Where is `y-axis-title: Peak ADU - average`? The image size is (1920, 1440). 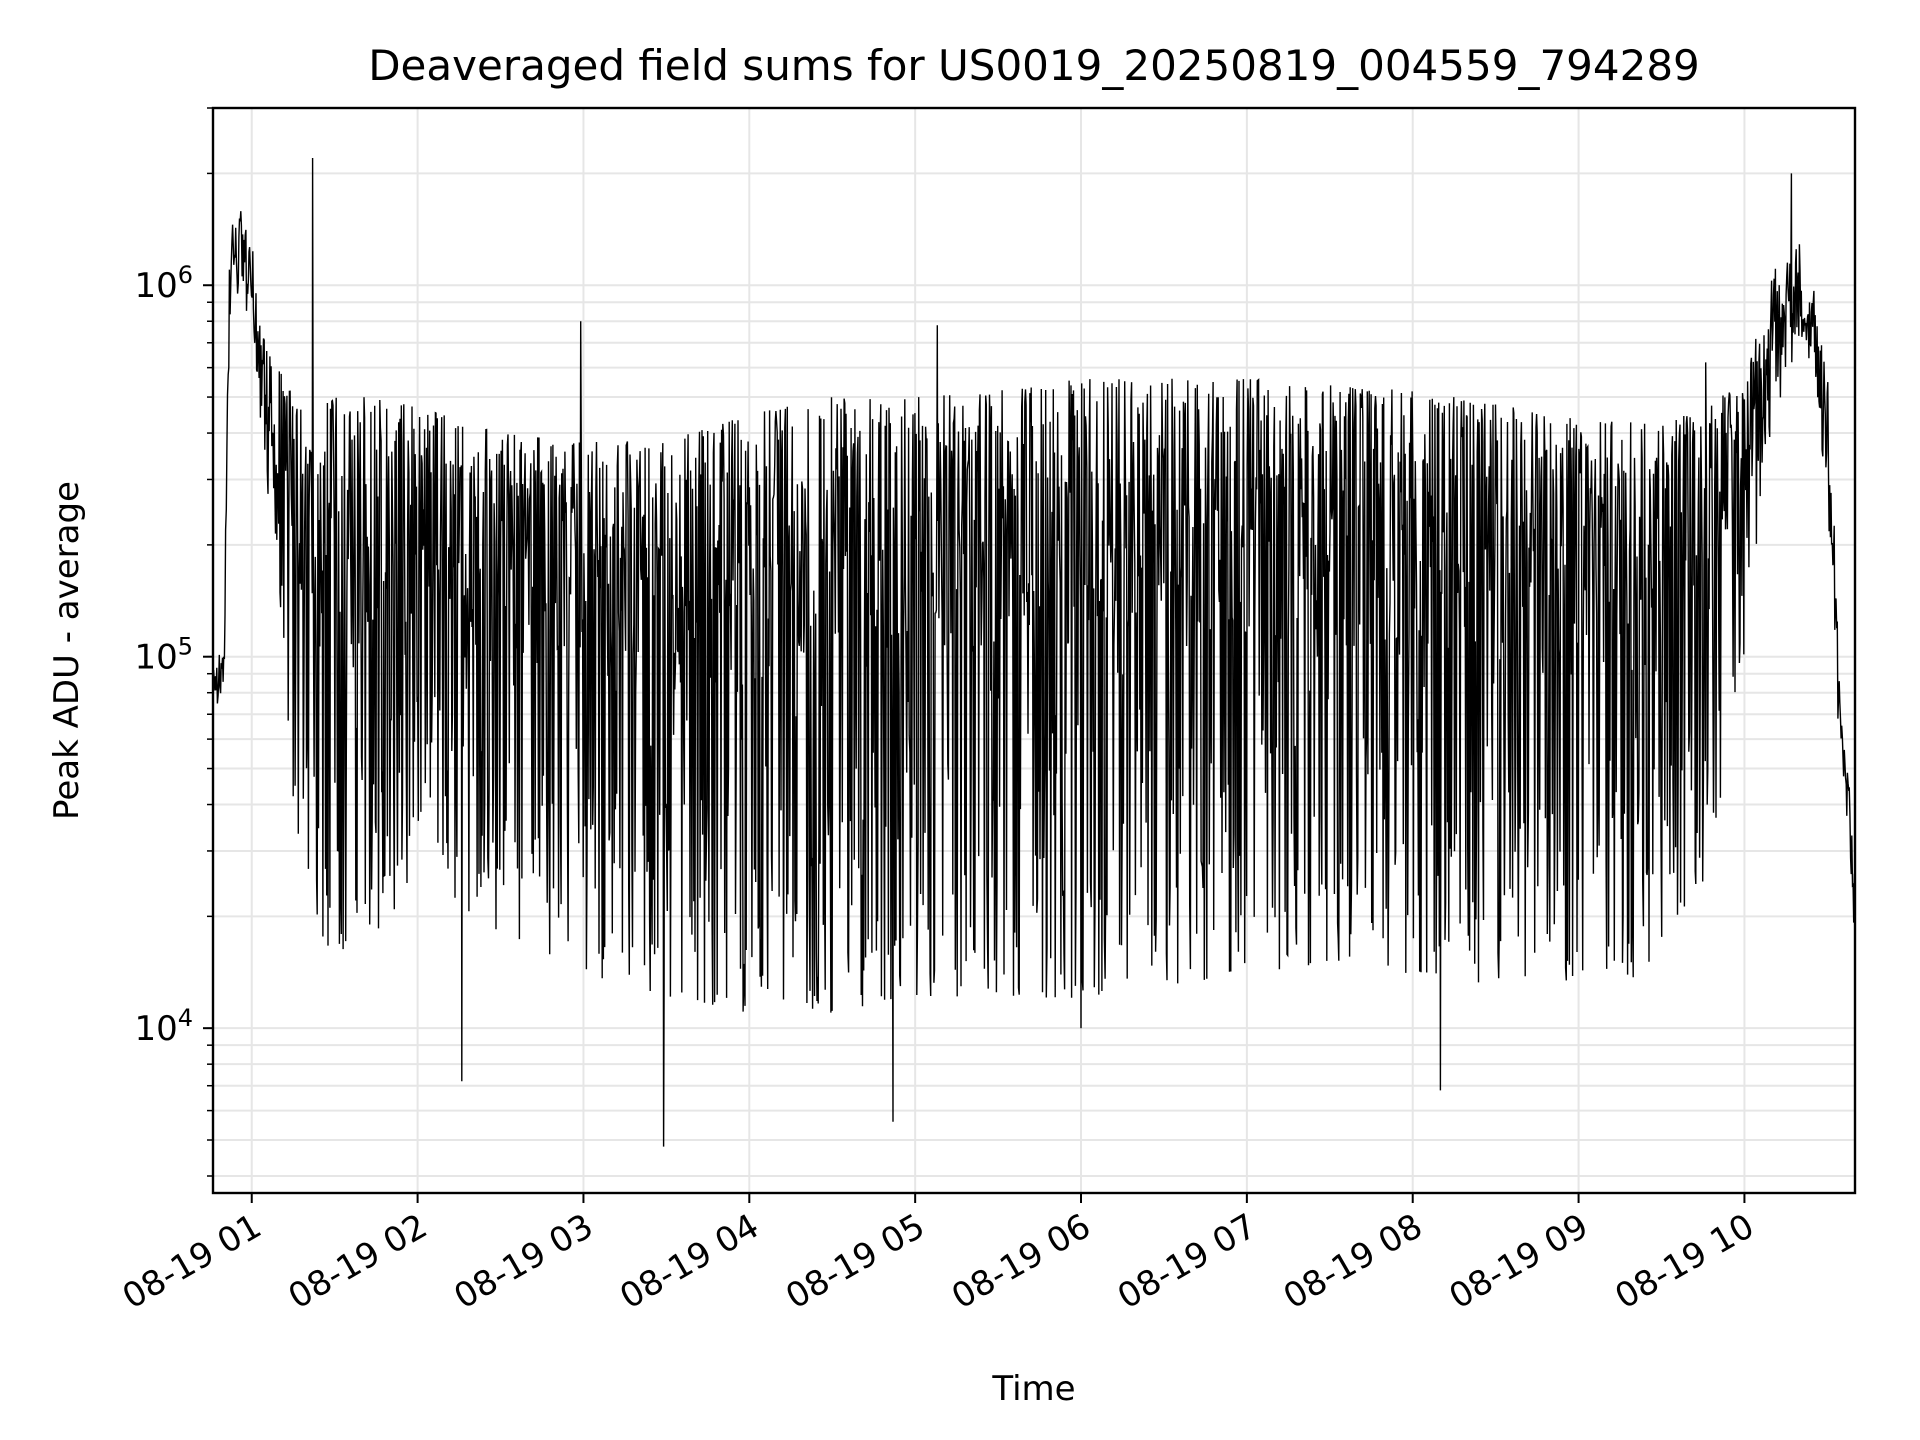
y-axis-title: Peak ADU - average is located at coordinates (67, 650).